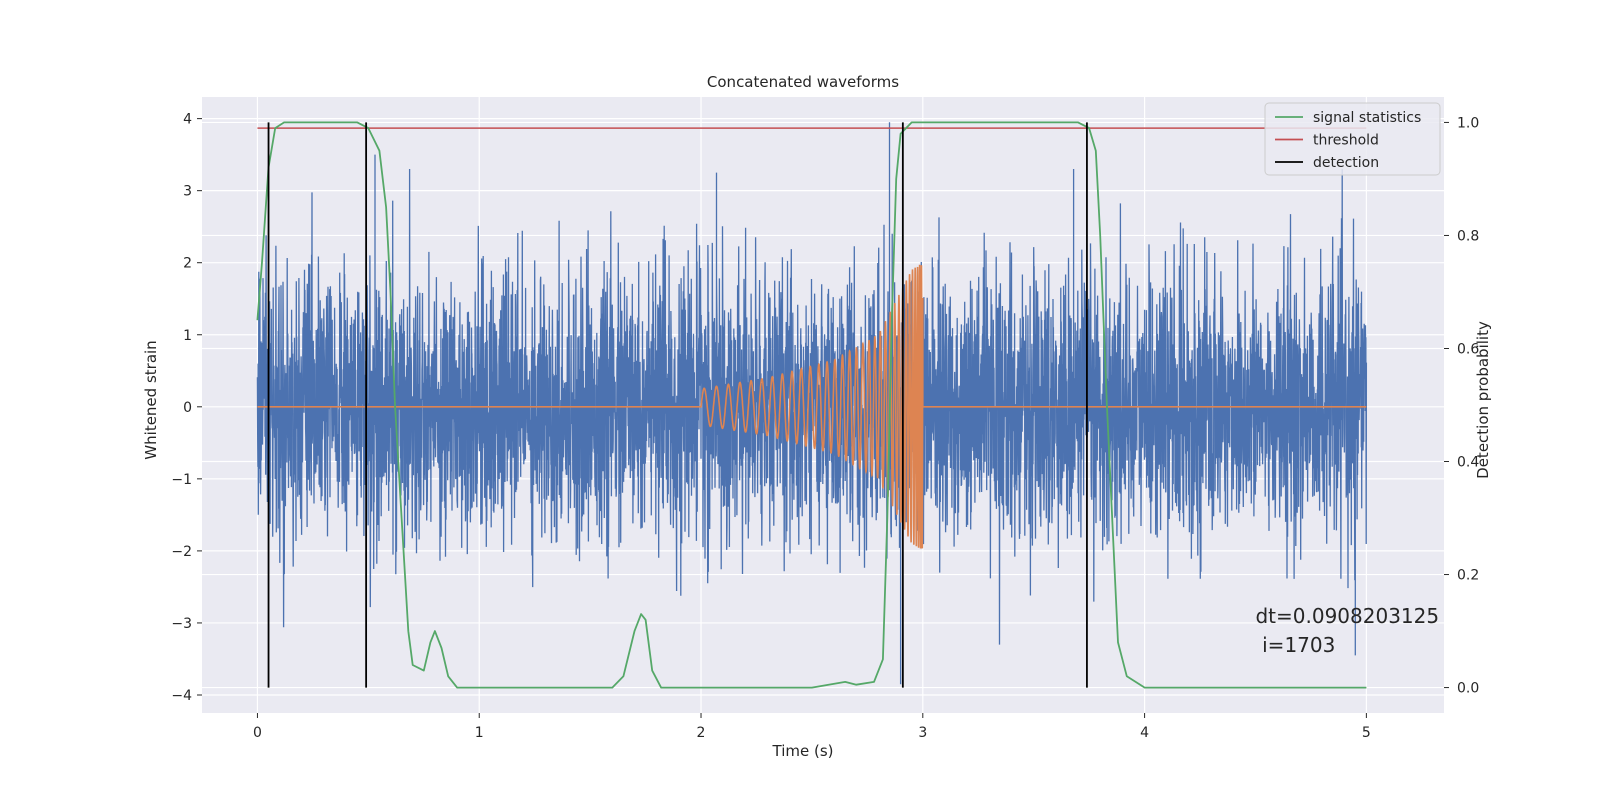 This screenshot has height=800, width=1600. Describe the element at coordinates (1468, 236) in the screenshot. I see `y2-tick-label: 0.8` at that location.